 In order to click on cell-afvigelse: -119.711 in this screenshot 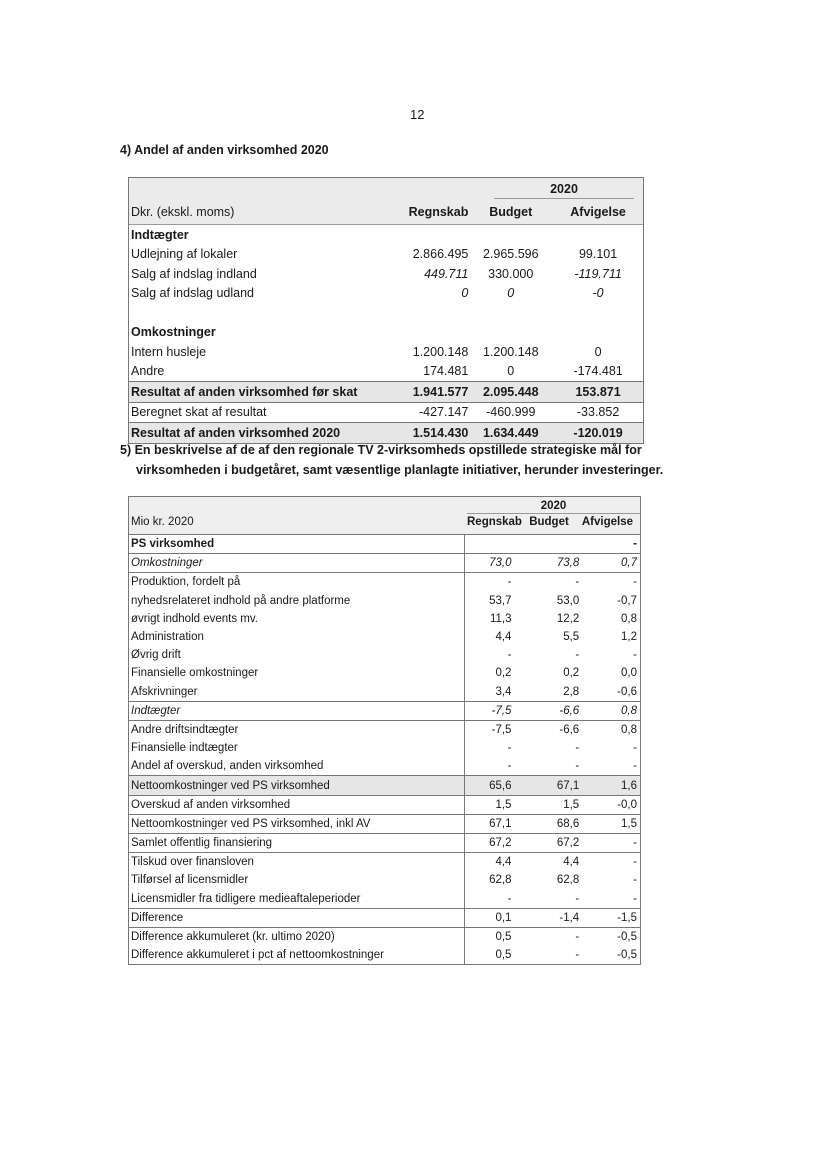, I will do `click(598, 273)`.